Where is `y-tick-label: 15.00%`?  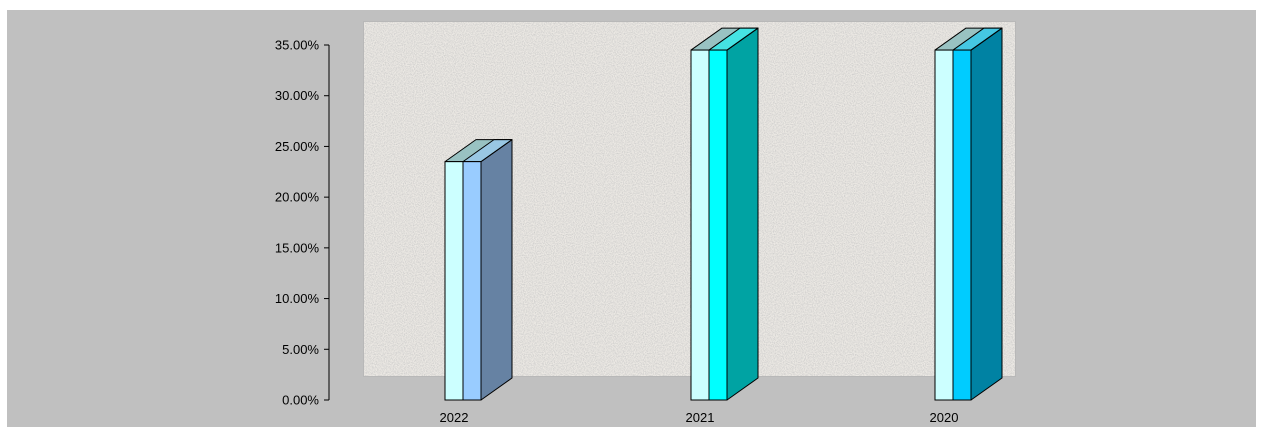 y-tick-label: 15.00% is located at coordinates (297, 247).